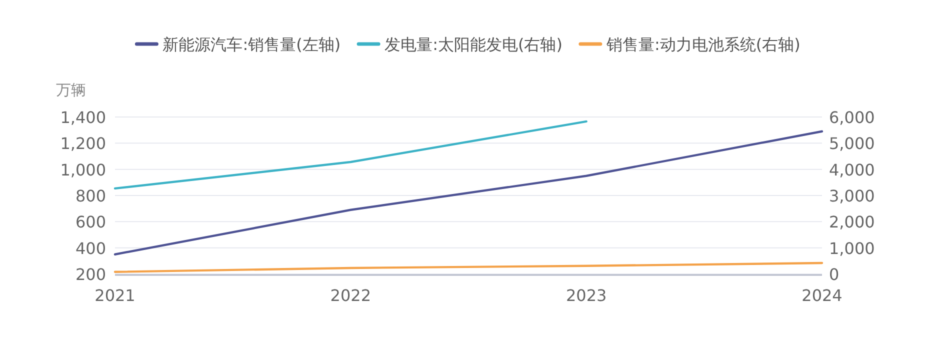 The image size is (937, 339). Describe the element at coordinates (702, 44) in the screenshot. I see `legend-label: 销售量:动力电池系统(右轴)` at that location.